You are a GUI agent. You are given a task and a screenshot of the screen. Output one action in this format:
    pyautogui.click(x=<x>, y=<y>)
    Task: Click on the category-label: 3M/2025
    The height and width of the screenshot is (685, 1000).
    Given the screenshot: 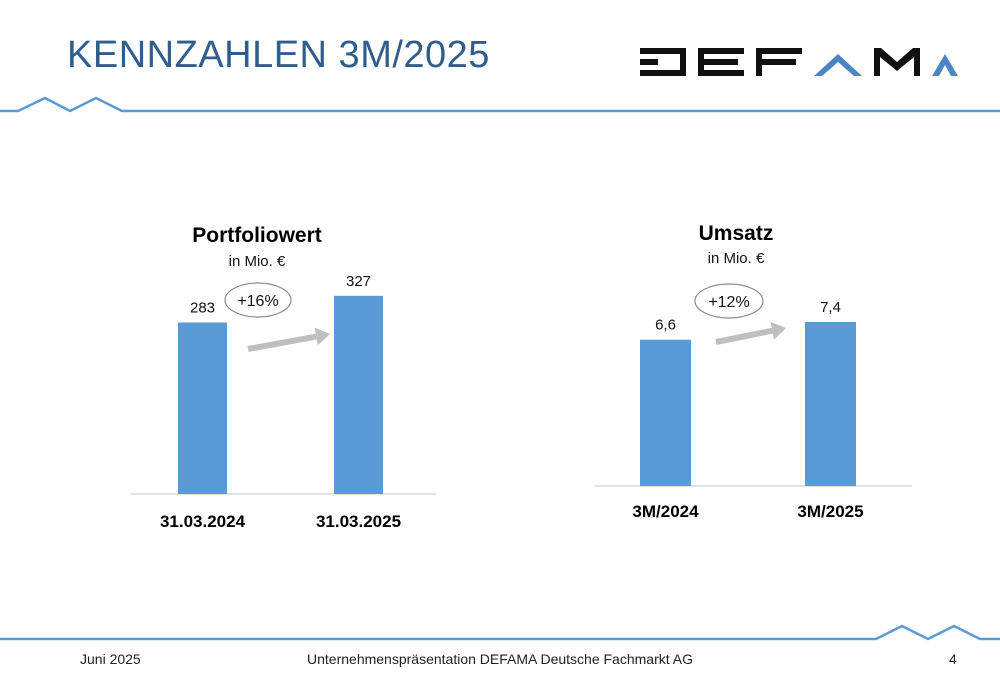 What is the action you would take?
    pyautogui.click(x=830, y=511)
    